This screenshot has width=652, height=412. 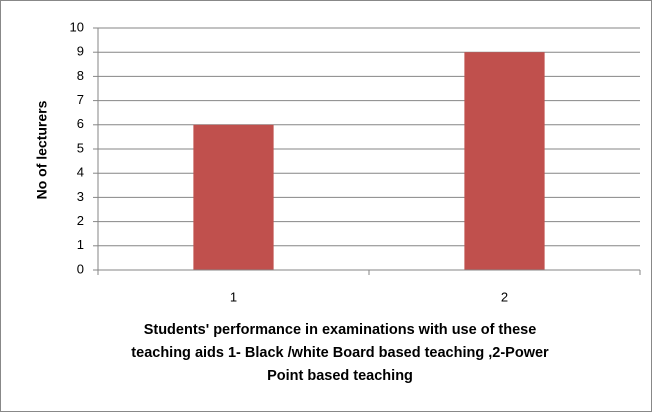 I want to click on y-tick-label: 2, so click(x=80, y=220).